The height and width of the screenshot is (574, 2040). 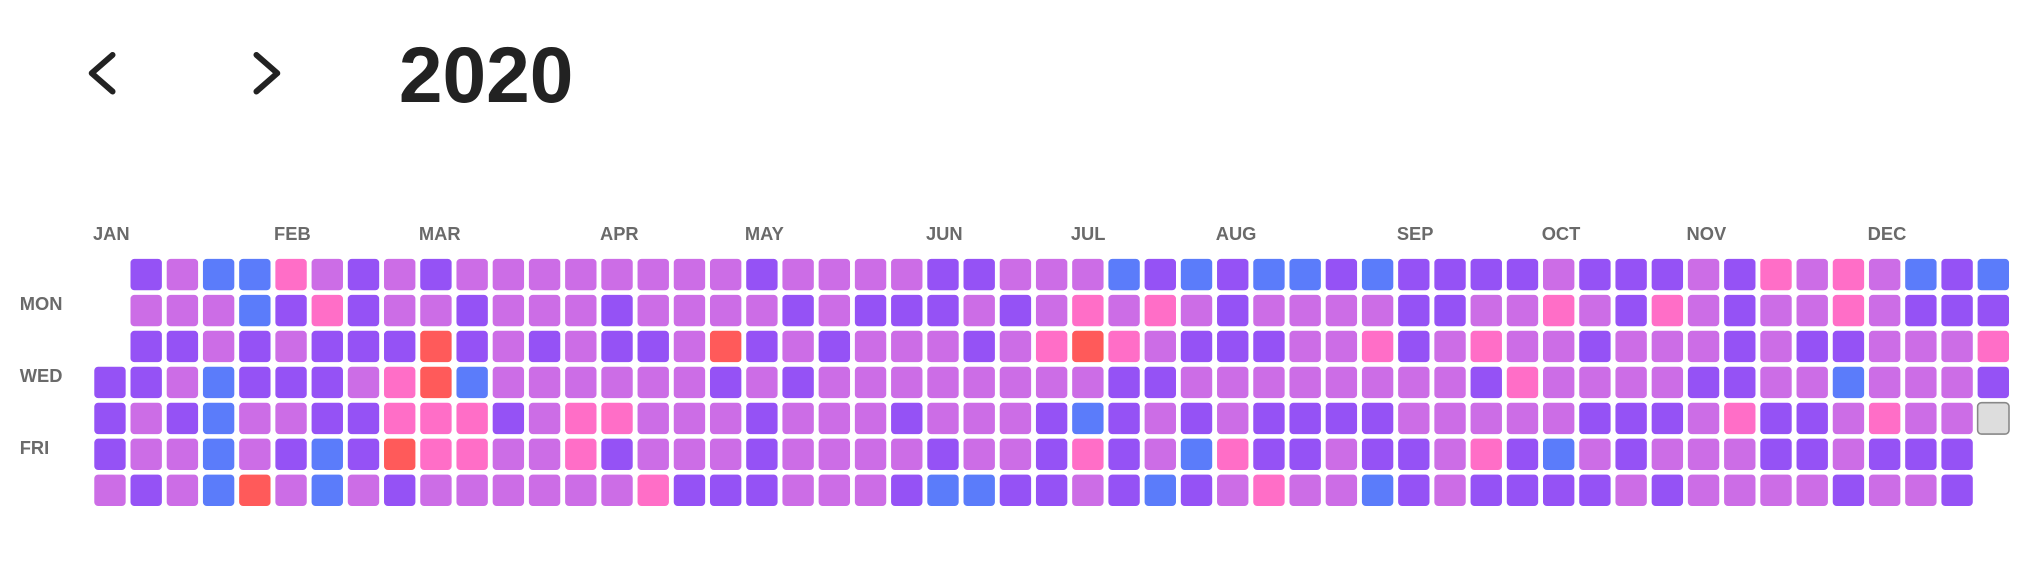 I want to click on month-label: JAN, so click(x=111, y=233).